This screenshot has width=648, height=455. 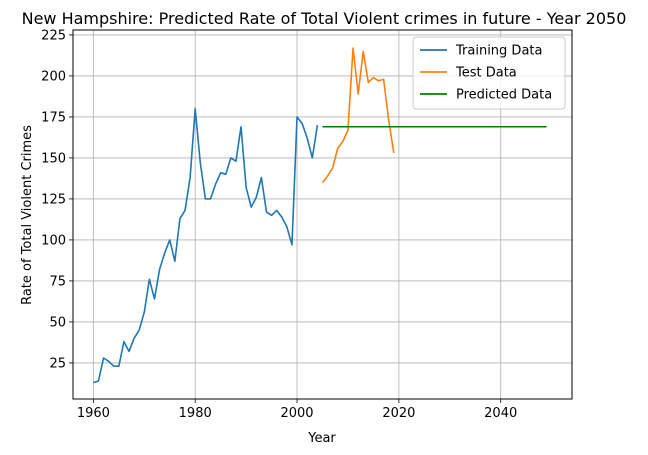 I want to click on x-tick-label: 2020, so click(x=398, y=413).